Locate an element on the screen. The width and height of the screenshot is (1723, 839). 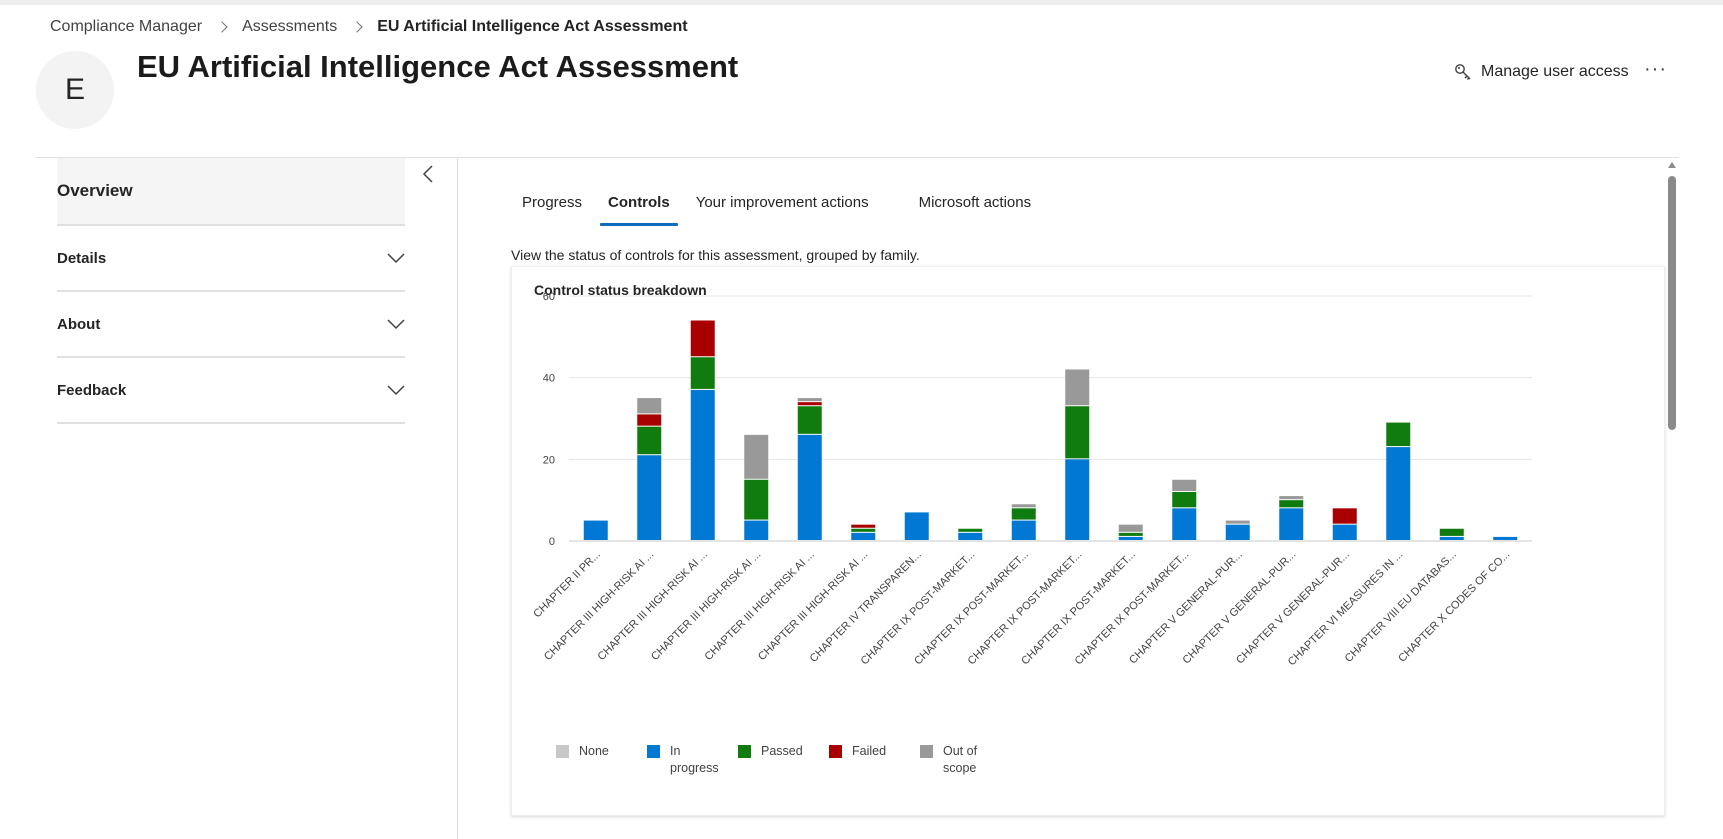
chevron-left-icon is located at coordinates (427, 174).